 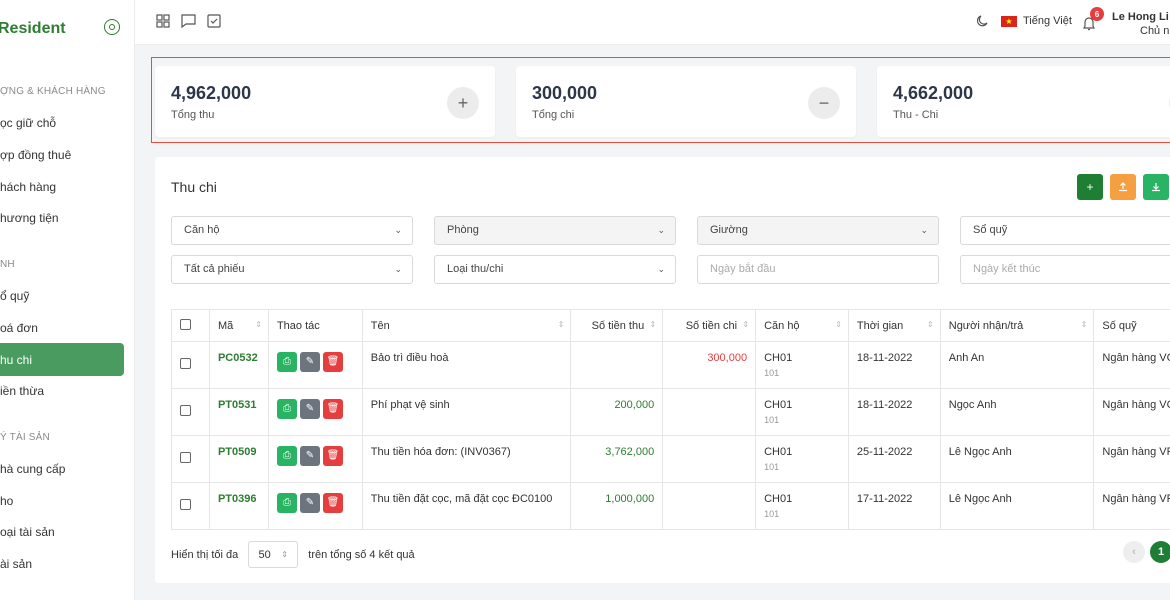 What do you see at coordinates (466, 365) in the screenshot?
I see `row-name: Bảo trì điều hoà` at bounding box center [466, 365].